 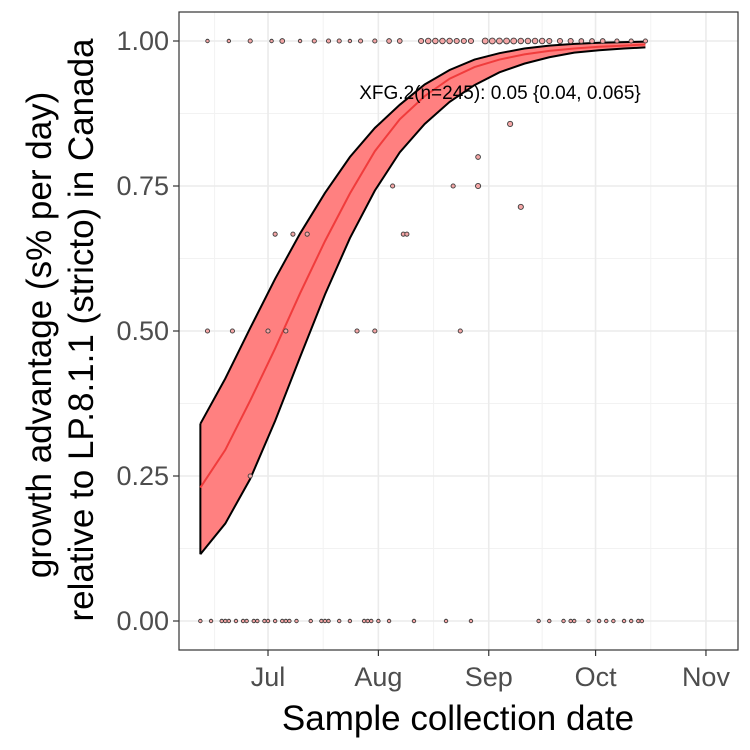 What do you see at coordinates (458, 718) in the screenshot?
I see `x-axis-title: Sample collection date` at bounding box center [458, 718].